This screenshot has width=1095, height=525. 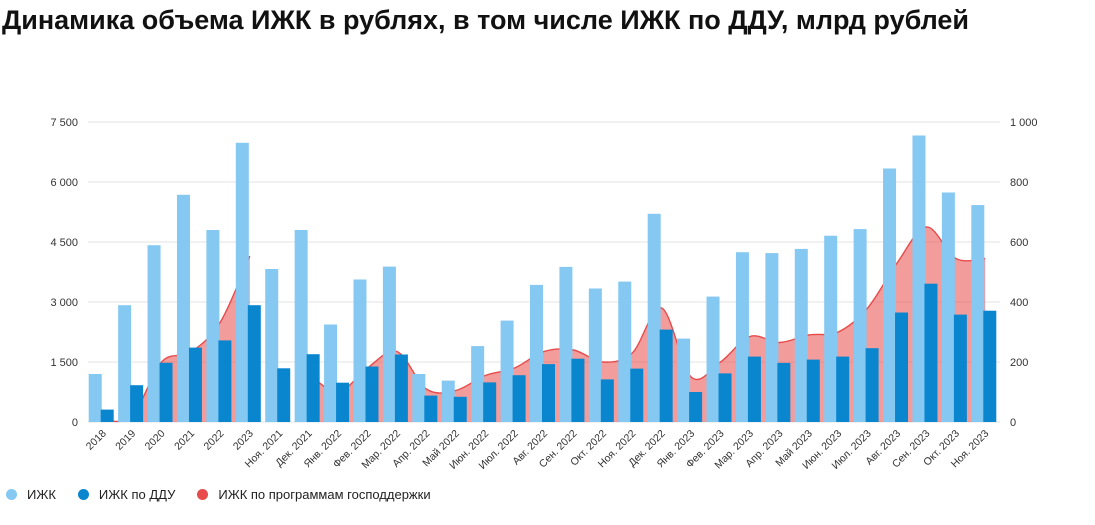 I want to click on x-tick-label: 2023, so click(x=243, y=440).